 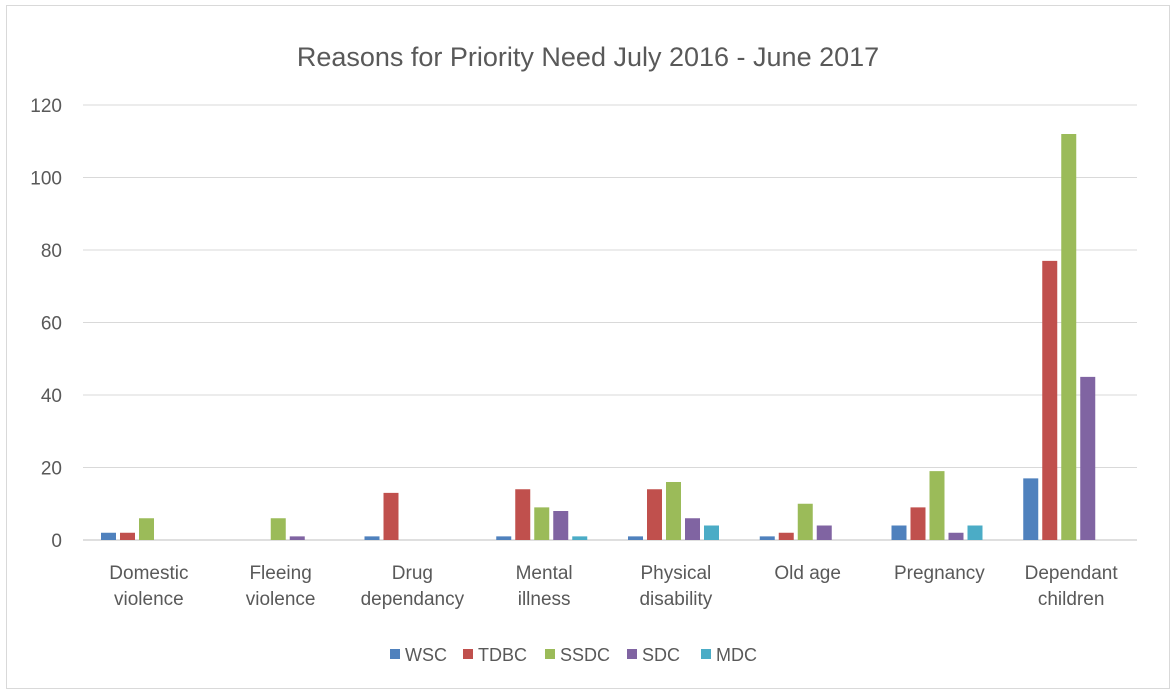 What do you see at coordinates (46, 179) in the screenshot?
I see `y-tick-label: 100` at bounding box center [46, 179].